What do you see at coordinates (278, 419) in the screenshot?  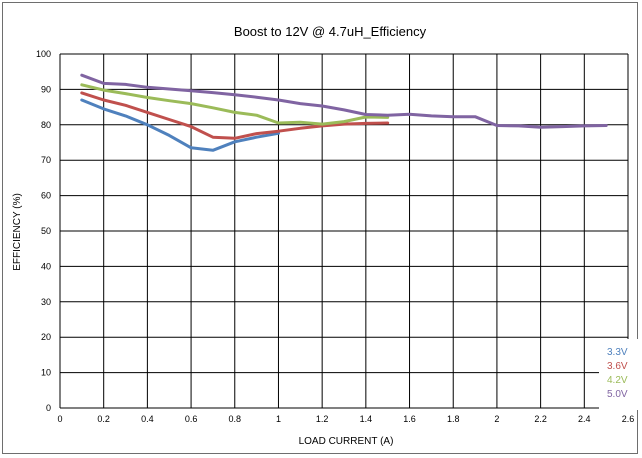 I see `x-tick-label: 1` at bounding box center [278, 419].